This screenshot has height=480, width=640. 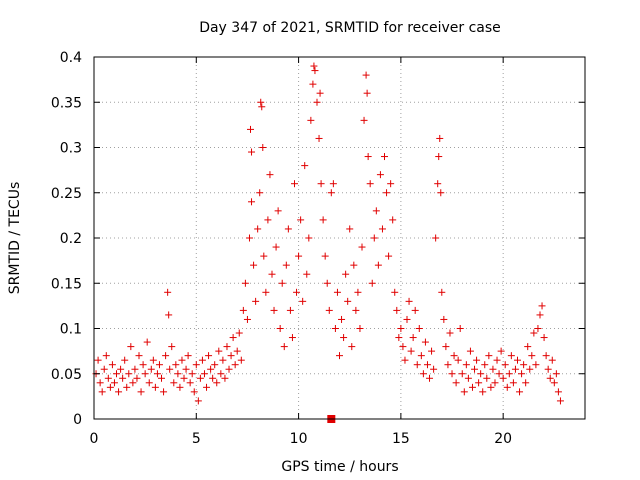 I want to click on y-tick-labels: 0 0.05 0.1 0.15 0.2 0.25 0.3 0.35 0.4, so click(x=66, y=239).